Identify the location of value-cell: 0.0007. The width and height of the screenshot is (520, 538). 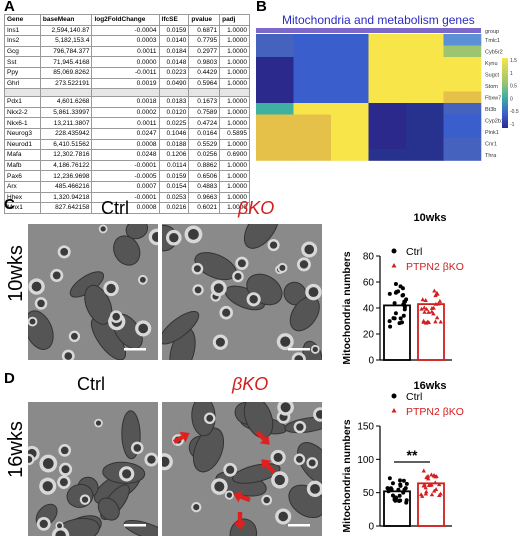
(125, 186).